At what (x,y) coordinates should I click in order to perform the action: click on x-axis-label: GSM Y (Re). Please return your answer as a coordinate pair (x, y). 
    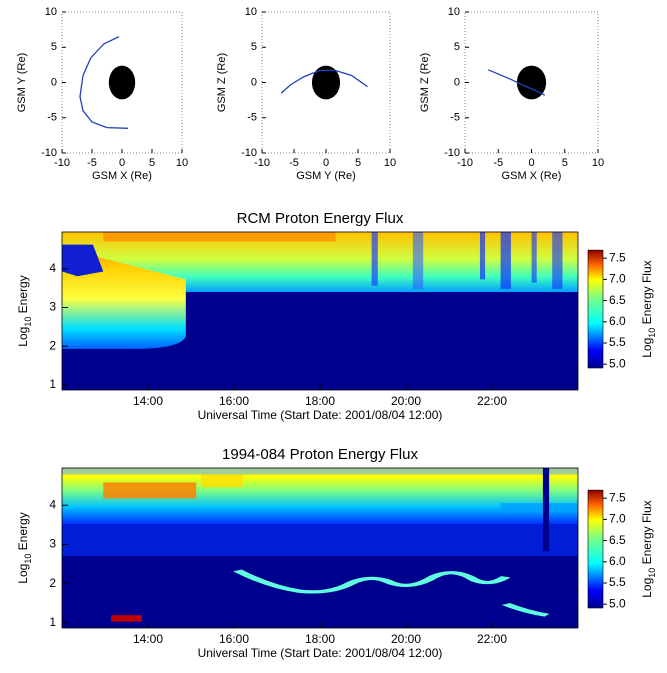
    Looking at the image, I should click on (326, 176).